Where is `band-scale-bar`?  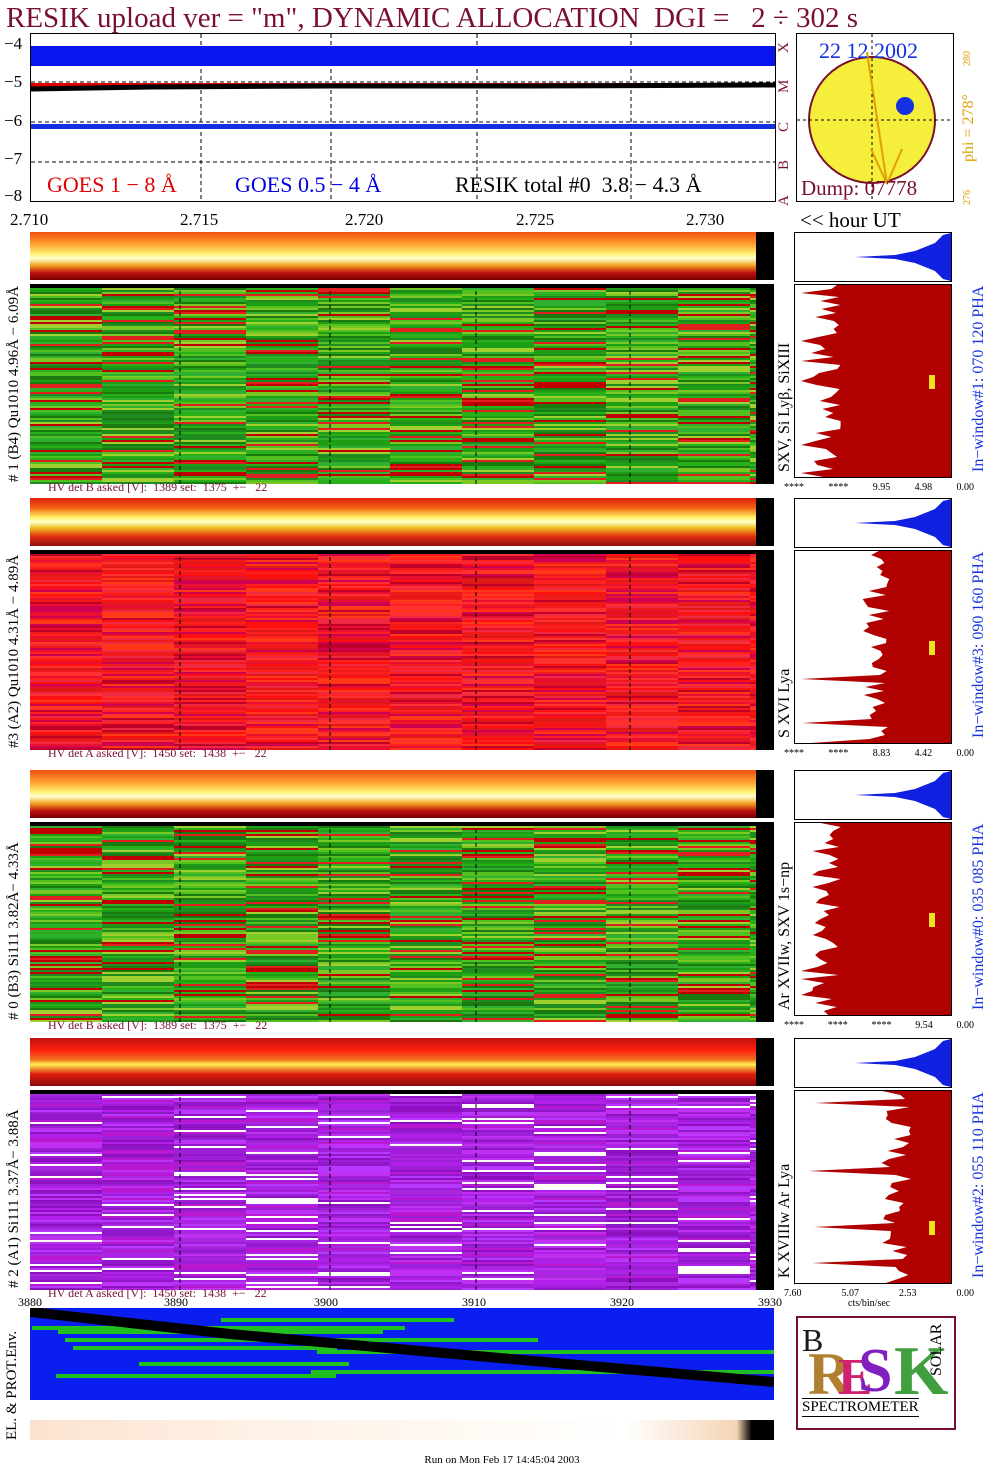 band-scale-bar is located at coordinates (765, 256).